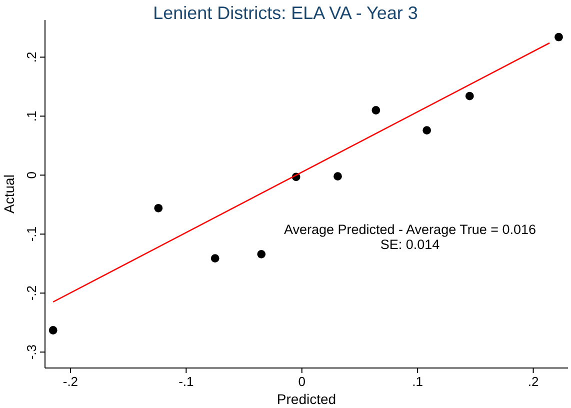 The image size is (571, 408). Describe the element at coordinates (70, 381) in the screenshot. I see `x-tick-label: -.2` at that location.